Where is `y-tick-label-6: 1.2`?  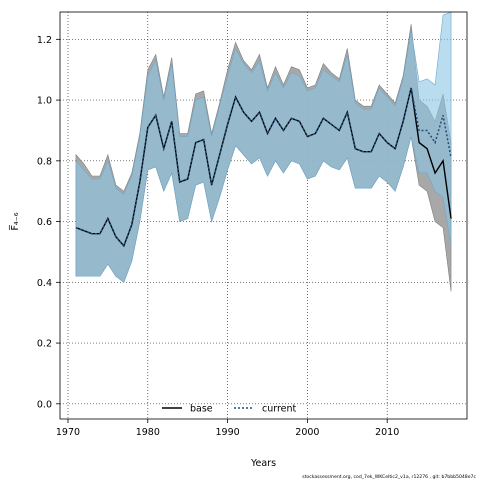 y-tick-label-6: 1.2 is located at coordinates (44, 40).